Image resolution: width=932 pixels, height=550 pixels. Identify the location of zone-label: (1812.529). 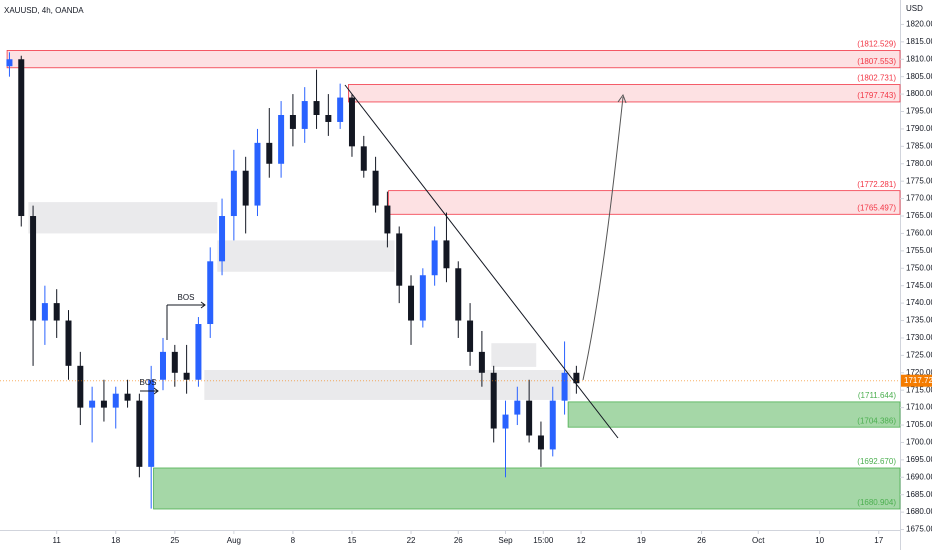
(876, 44).